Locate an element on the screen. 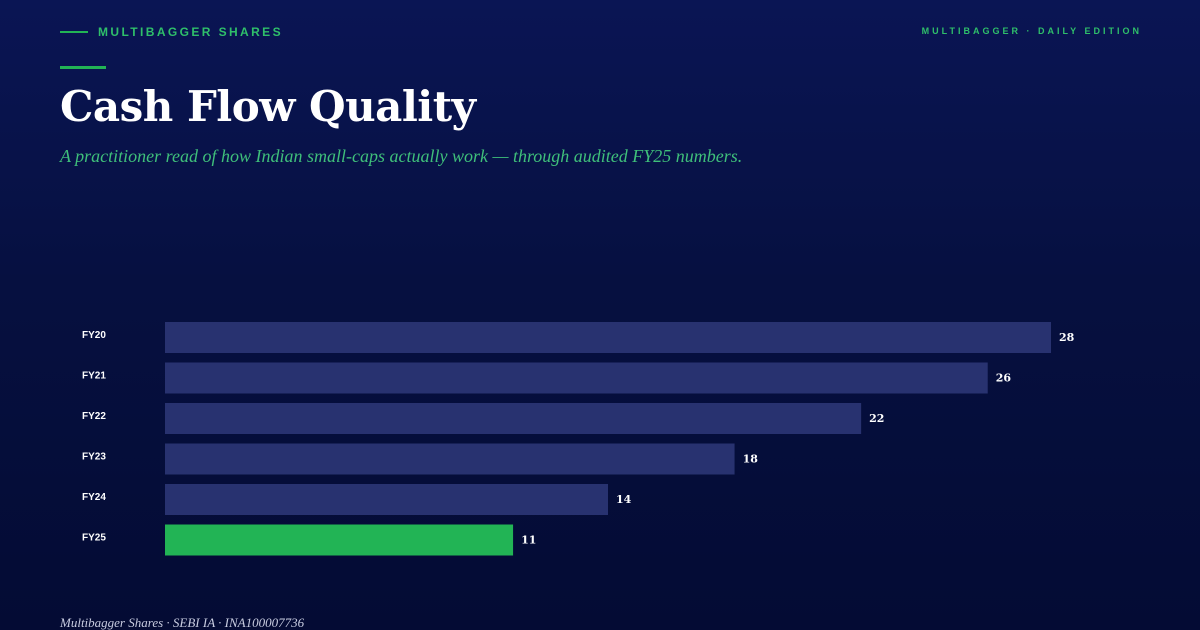  value-label-fy22: 22 is located at coordinates (876, 418).